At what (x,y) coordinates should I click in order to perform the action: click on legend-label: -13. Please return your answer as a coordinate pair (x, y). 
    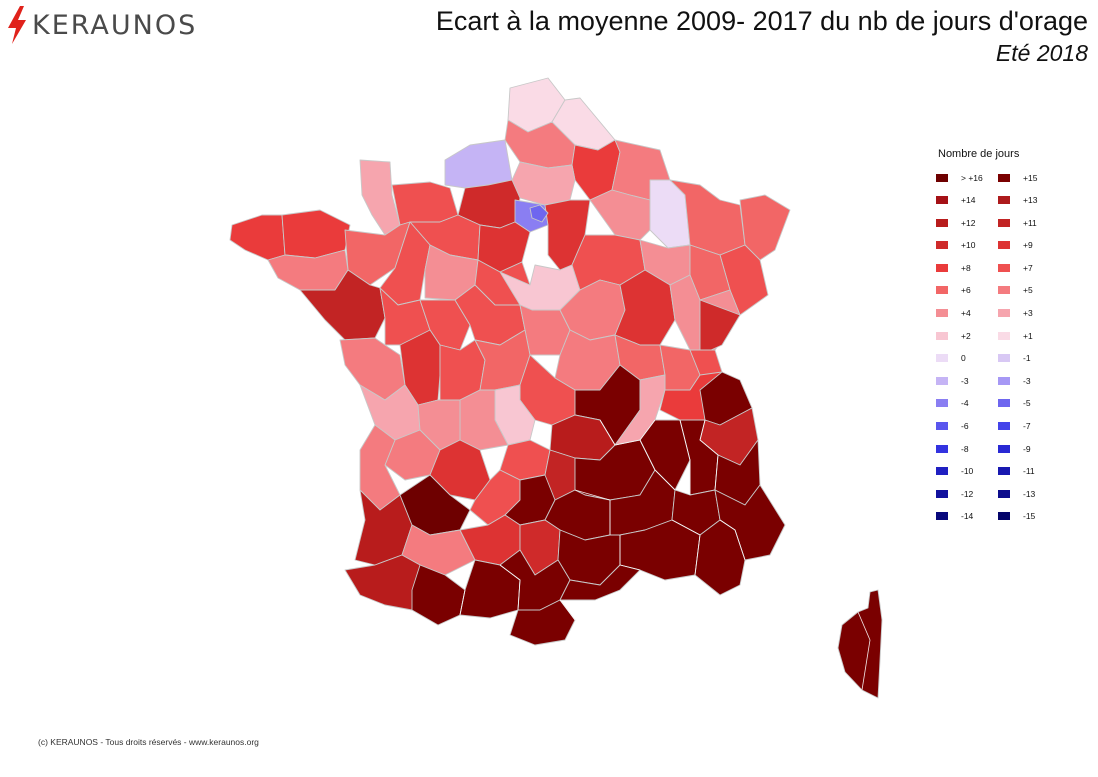
    Looking at the image, I should click on (1029, 493).